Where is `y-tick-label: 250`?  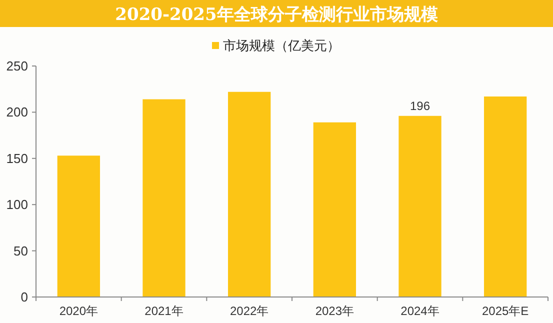
y-tick-label: 250 is located at coordinates (17, 66).